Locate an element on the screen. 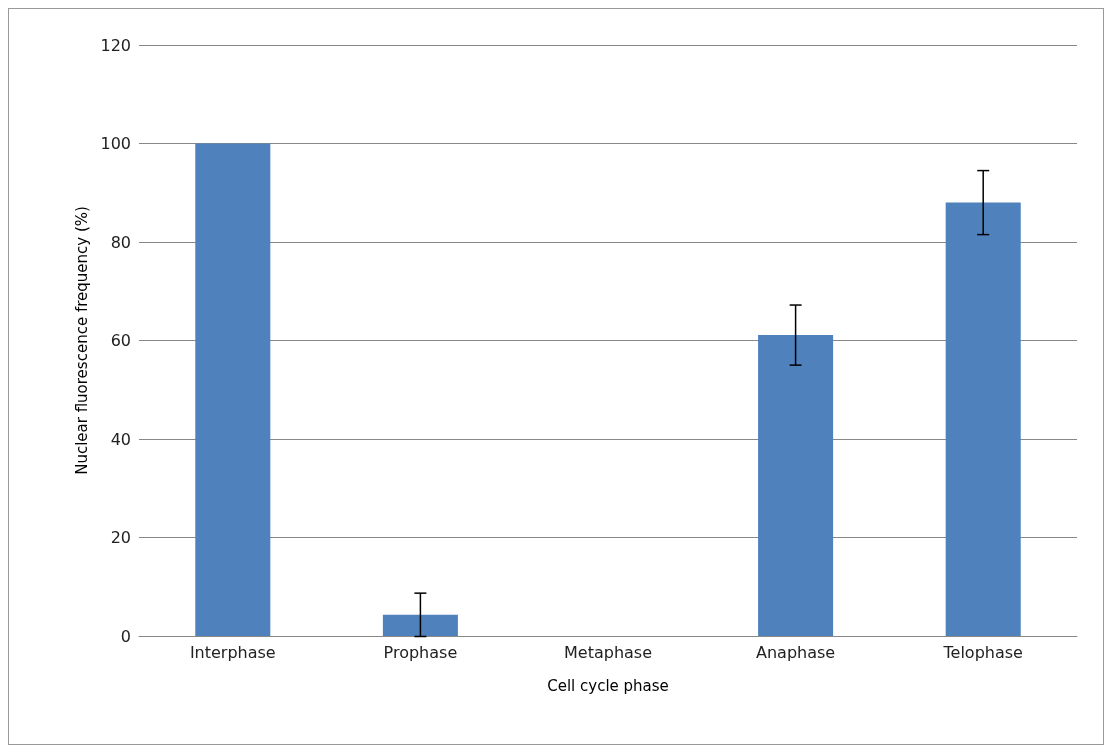 This screenshot has width=1112, height=753. y-tick-label: 40 is located at coordinates (120, 439).